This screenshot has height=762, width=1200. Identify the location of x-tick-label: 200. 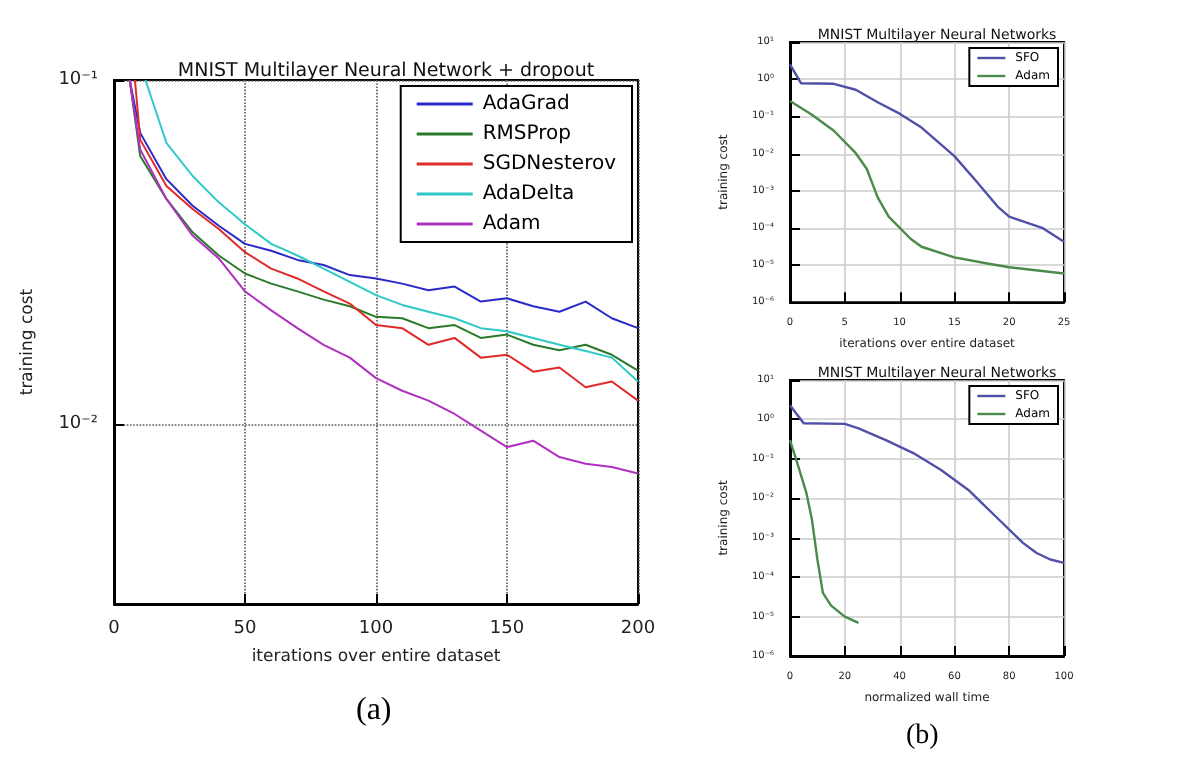
(638, 629).